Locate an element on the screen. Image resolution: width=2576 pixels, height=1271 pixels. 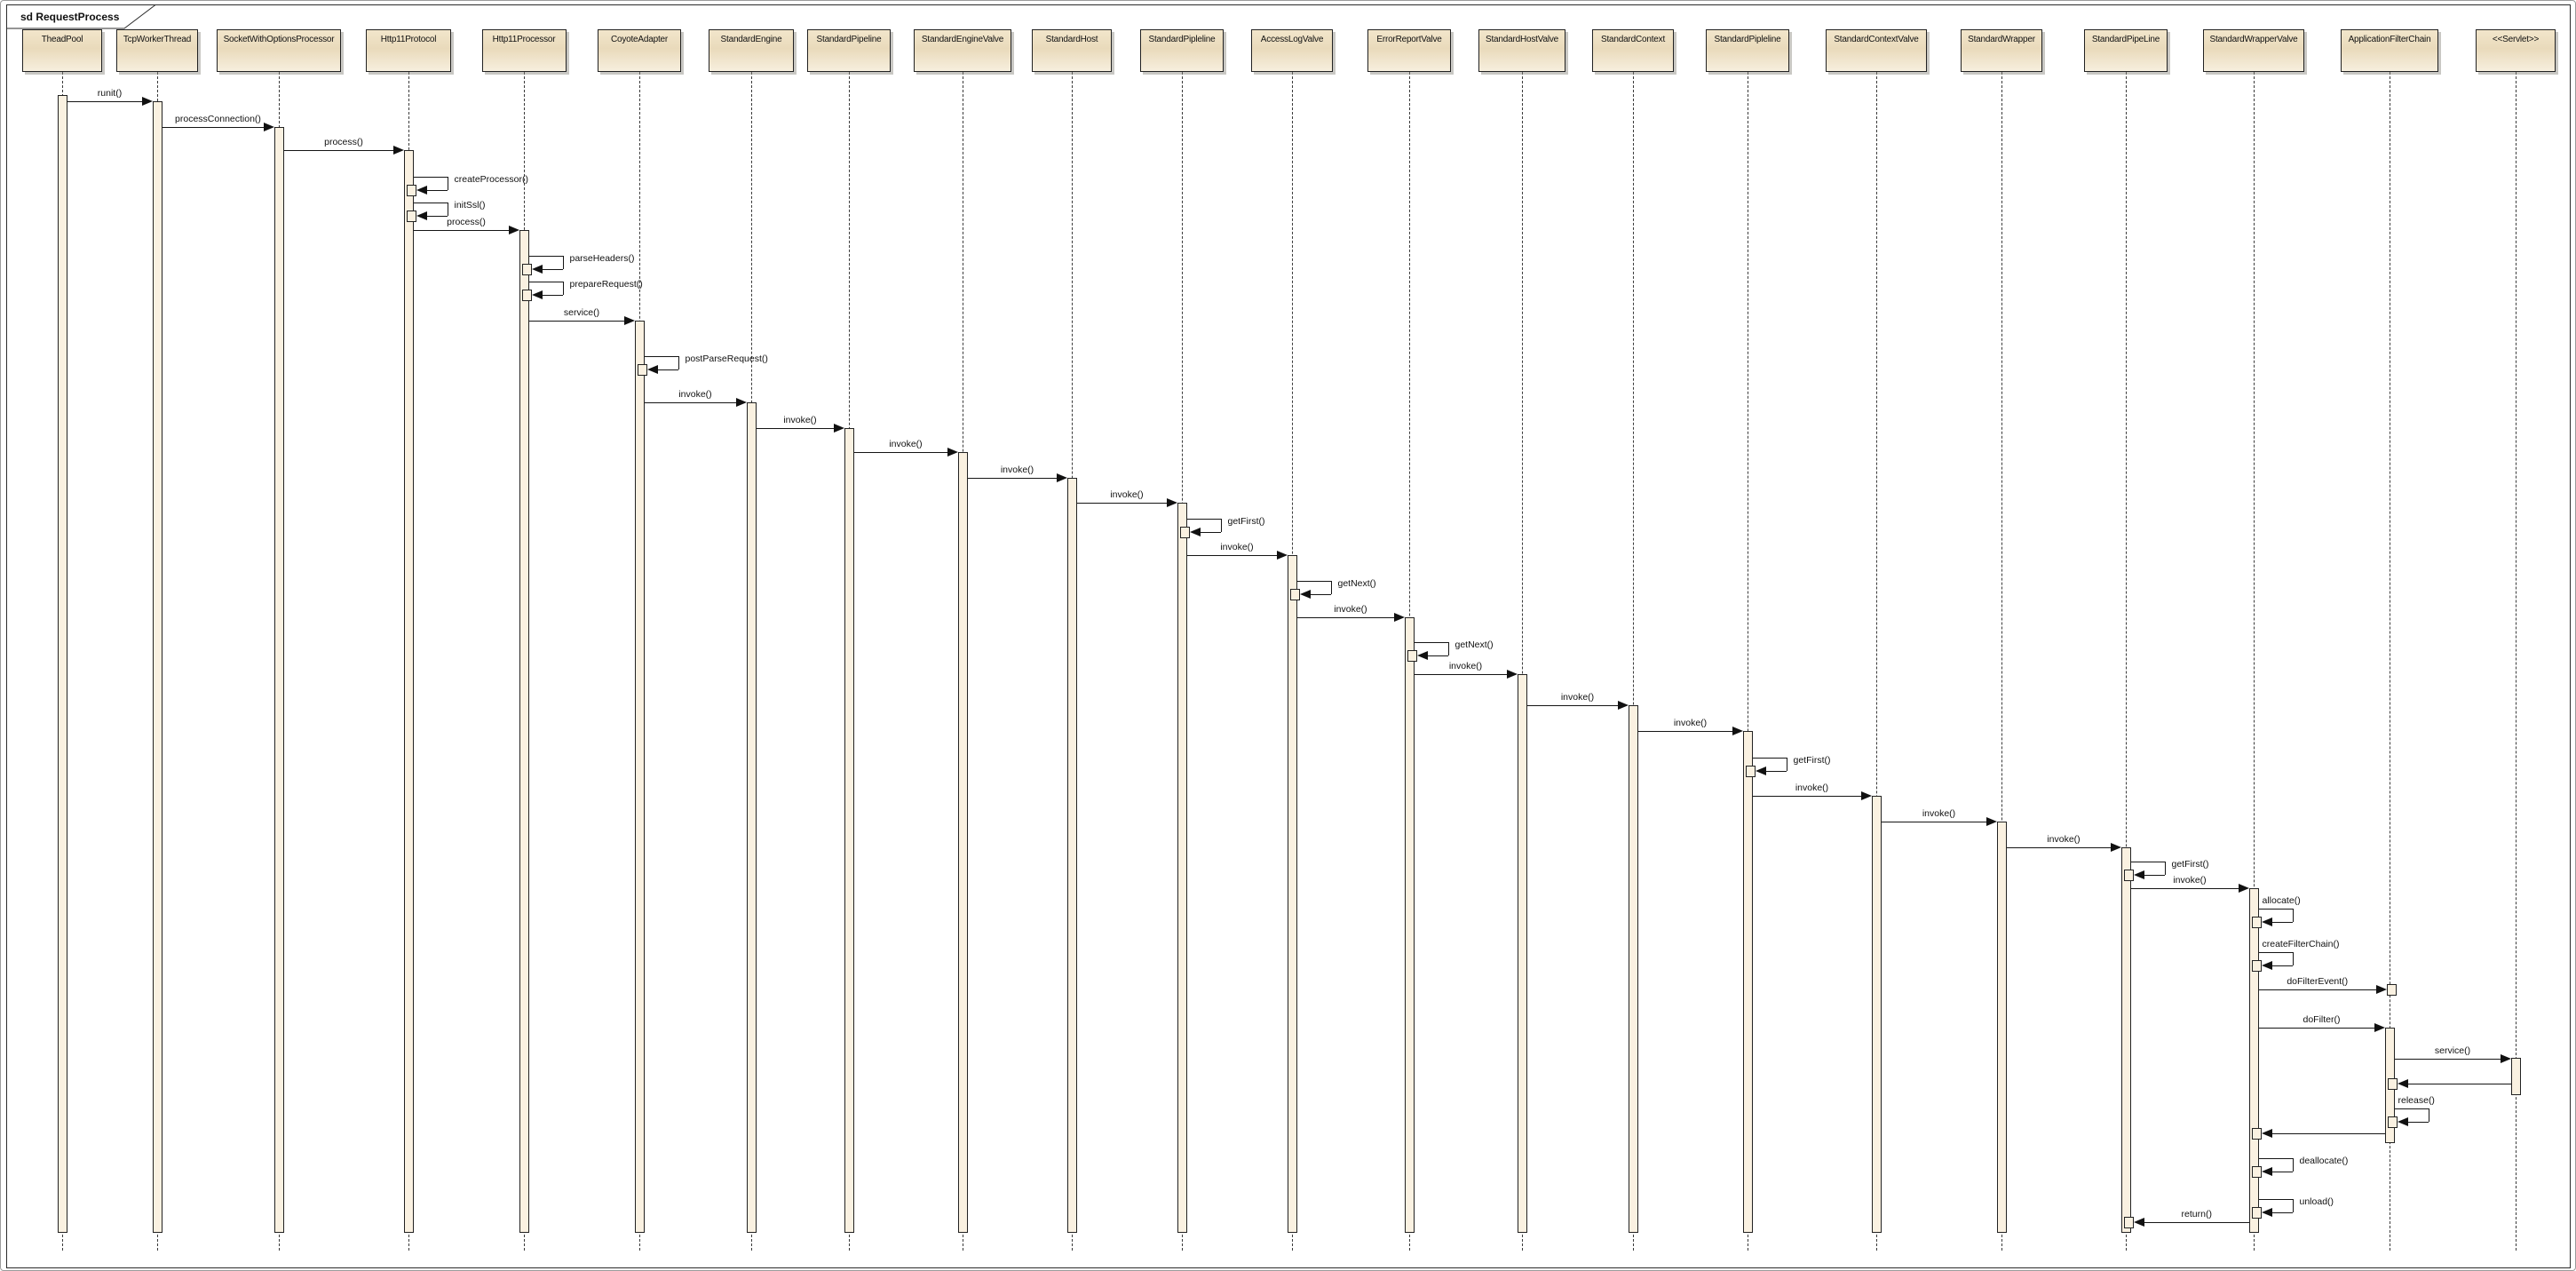
participant-box: TcpWorkerThread is located at coordinates (157, 50).